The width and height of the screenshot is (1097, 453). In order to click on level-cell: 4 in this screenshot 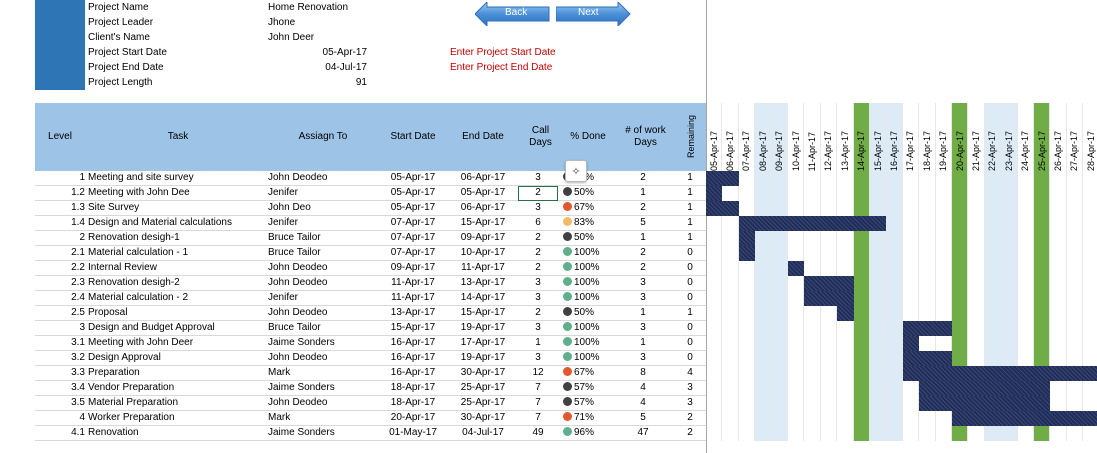, I will do `click(82, 417)`.